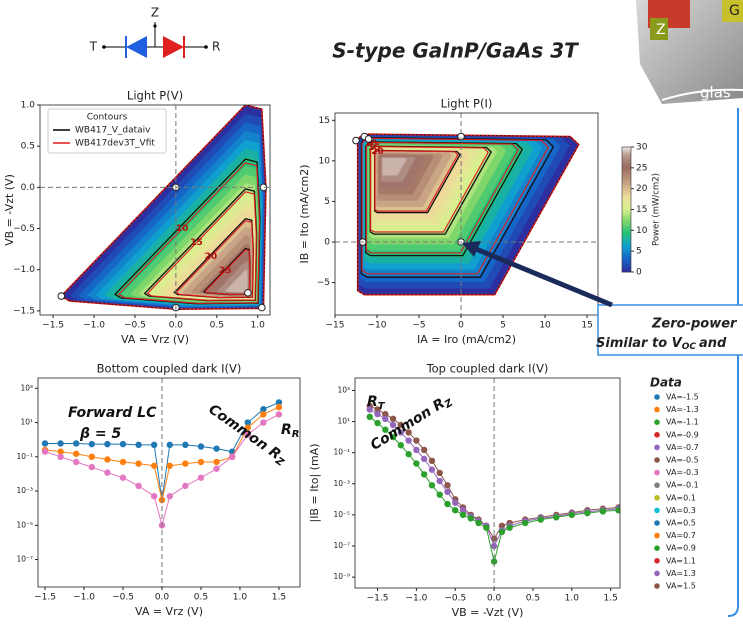 The height and width of the screenshot is (624, 743). What do you see at coordinates (487, 369) in the screenshot?
I see `chart-title: Top coupled dark I(V)` at bounding box center [487, 369].